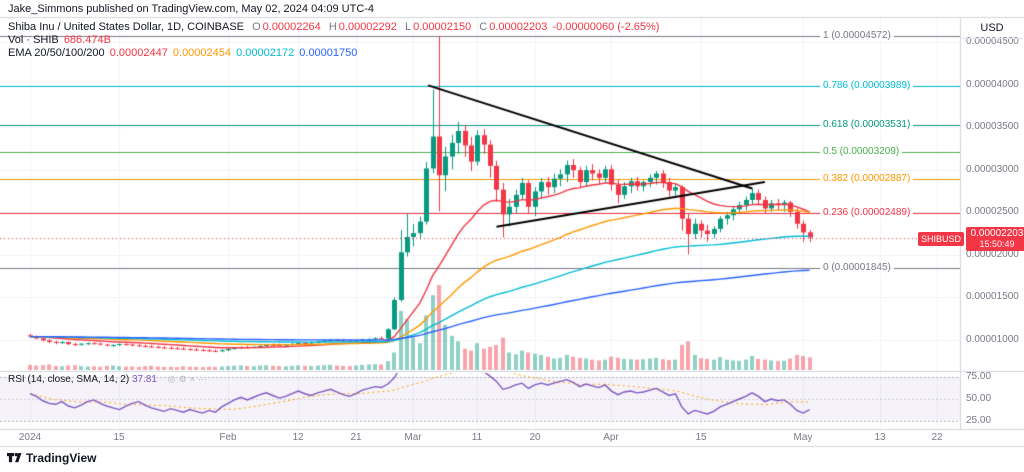  What do you see at coordinates (298, 437) in the screenshot?
I see `time-axis-label: 12` at bounding box center [298, 437].